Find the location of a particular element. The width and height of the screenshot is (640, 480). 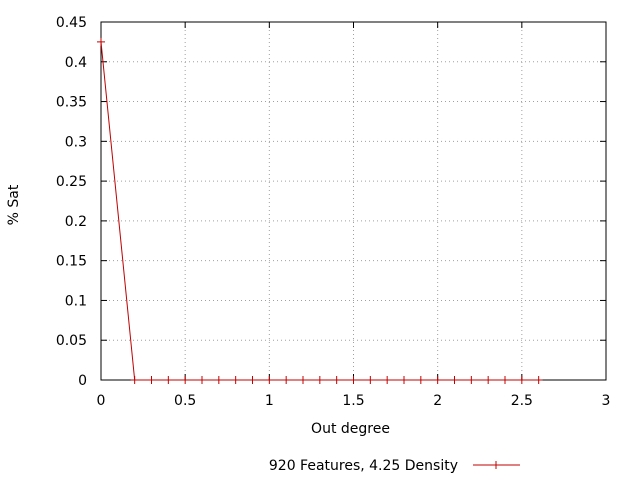

y-tick-label: 0.3 is located at coordinates (76, 142).